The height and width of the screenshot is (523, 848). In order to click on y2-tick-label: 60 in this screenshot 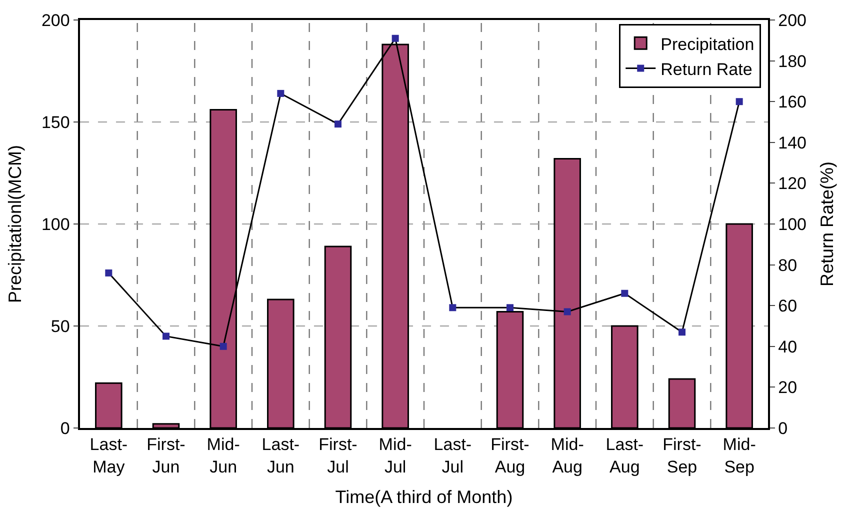, I will do `click(788, 306)`.